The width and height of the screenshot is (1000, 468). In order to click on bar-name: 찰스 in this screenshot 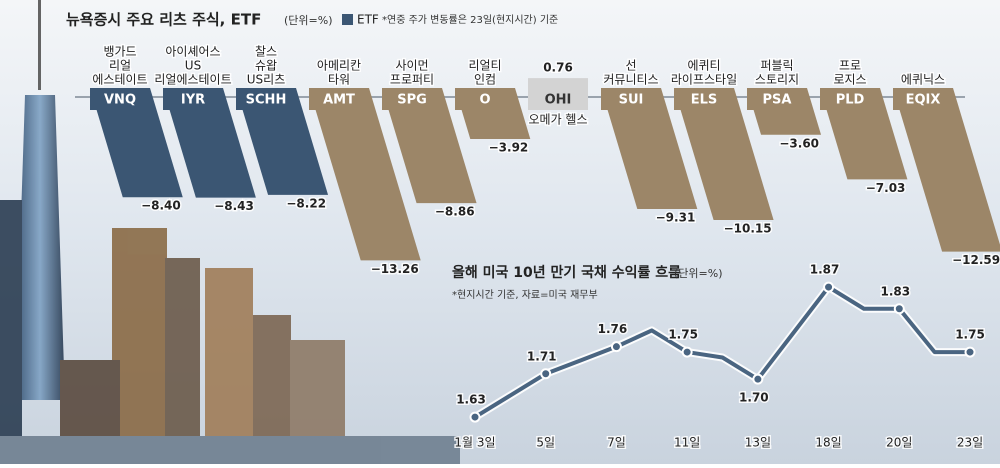, I will do `click(266, 52)`.